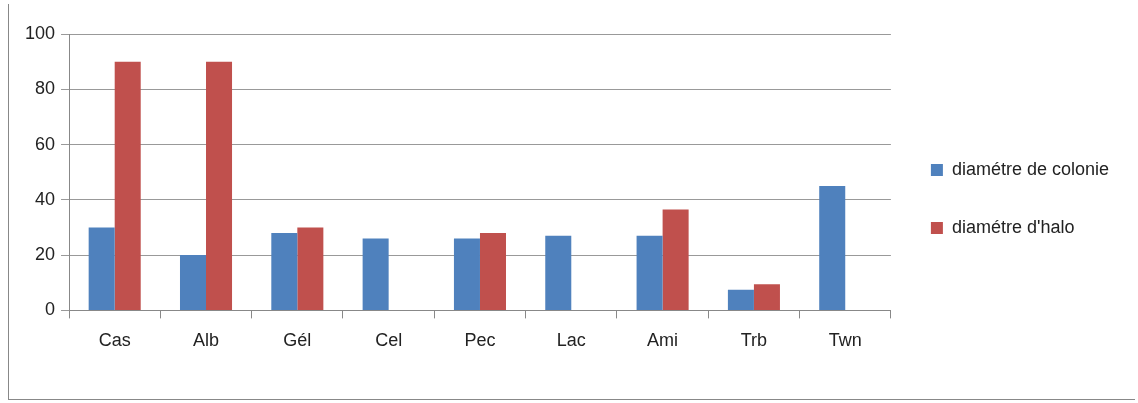  I want to click on y-tick-label: 40, so click(45, 198).